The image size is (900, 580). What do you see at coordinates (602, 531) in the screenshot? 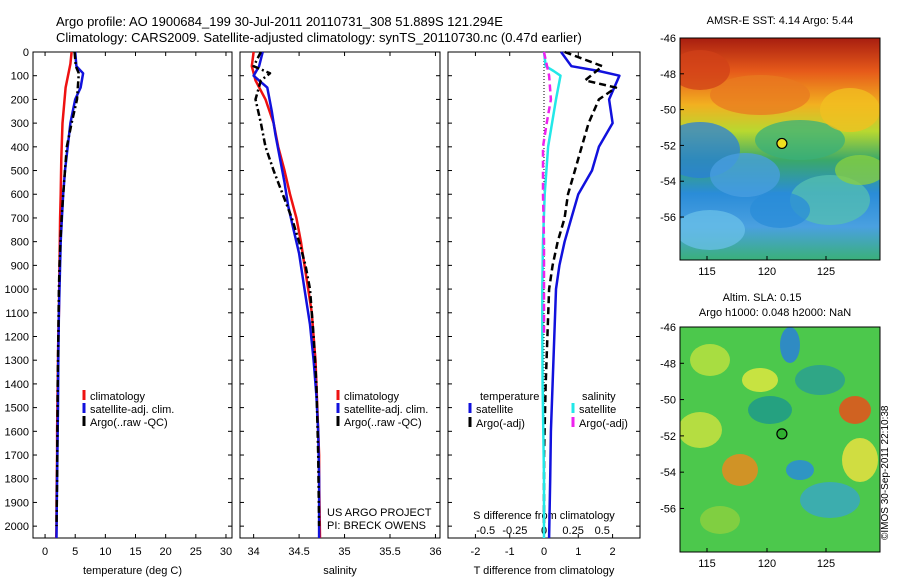
I see `top-tick-label: 0.5` at bounding box center [602, 531].